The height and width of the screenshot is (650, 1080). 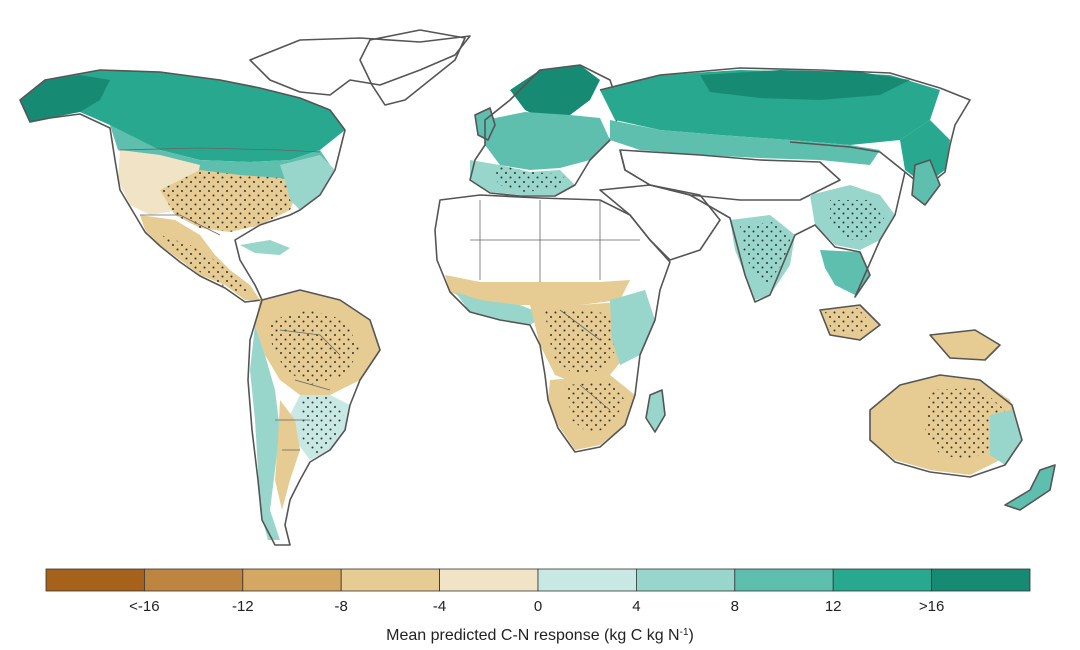 I want to click on africa-coast, so click(x=552, y=323).